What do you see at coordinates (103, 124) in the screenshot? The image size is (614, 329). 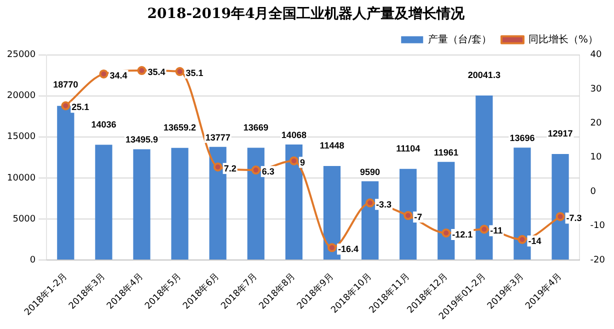 I see `data-label: 14036` at bounding box center [103, 124].